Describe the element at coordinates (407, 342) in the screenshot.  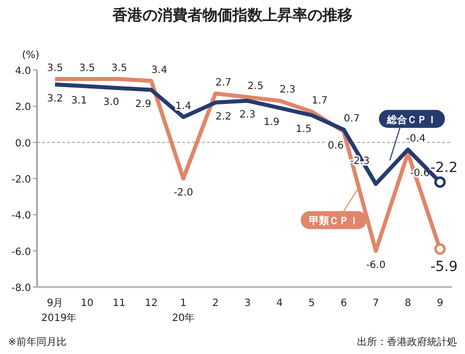
I see `text: 出所：香港政府統計処` at that location.